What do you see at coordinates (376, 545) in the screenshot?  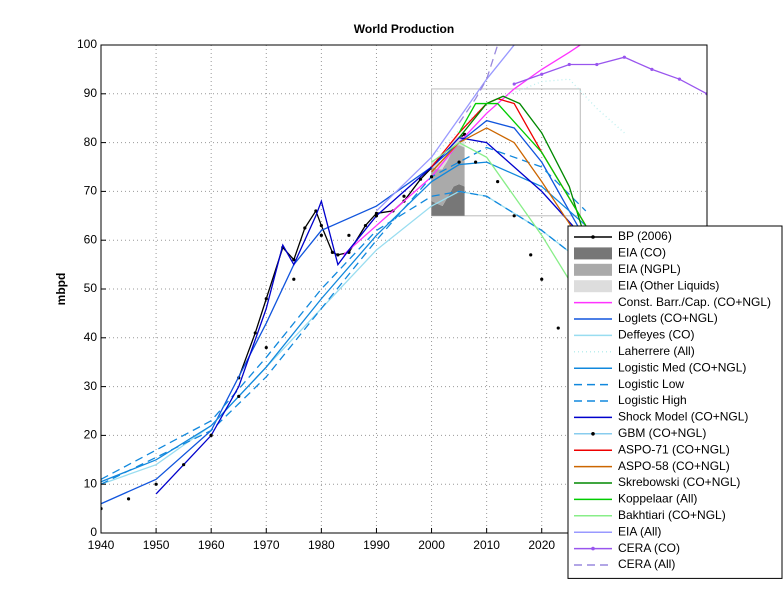 I see `x-tick-label: 1990` at bounding box center [376, 545].